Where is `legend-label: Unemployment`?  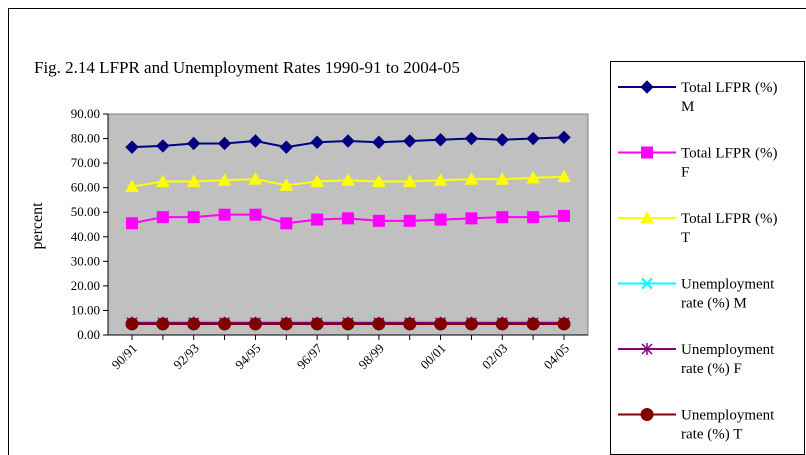
legend-label: Unemployment is located at coordinates (728, 350).